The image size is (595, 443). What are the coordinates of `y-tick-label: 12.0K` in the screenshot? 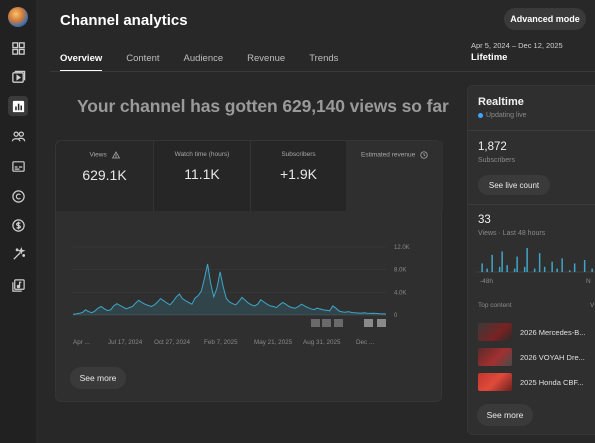 It's located at (402, 248).